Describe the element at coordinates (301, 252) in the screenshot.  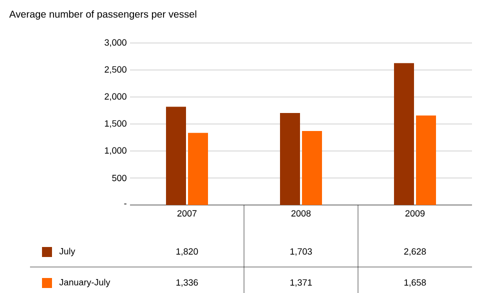
I see `data-label: 1,703` at that location.